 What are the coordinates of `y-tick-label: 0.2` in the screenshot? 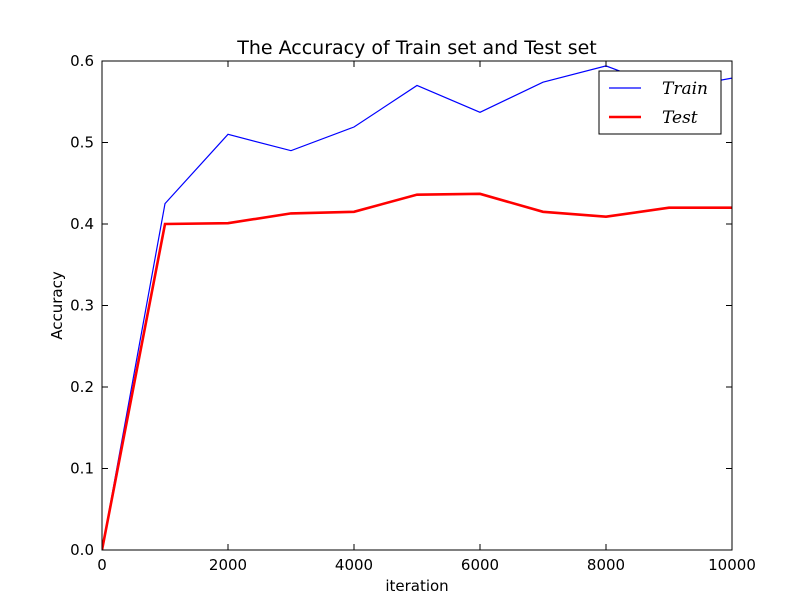 It's located at (82, 387).